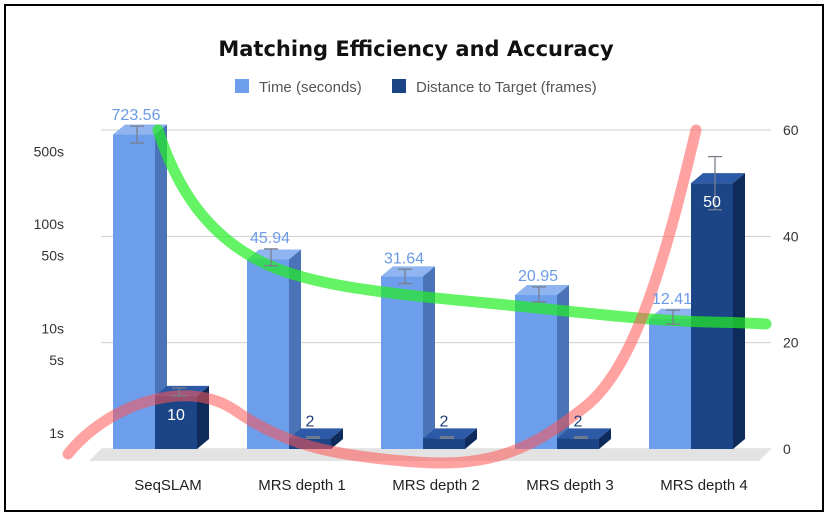  I want to click on category-label: MRS depth 3, so click(570, 485).